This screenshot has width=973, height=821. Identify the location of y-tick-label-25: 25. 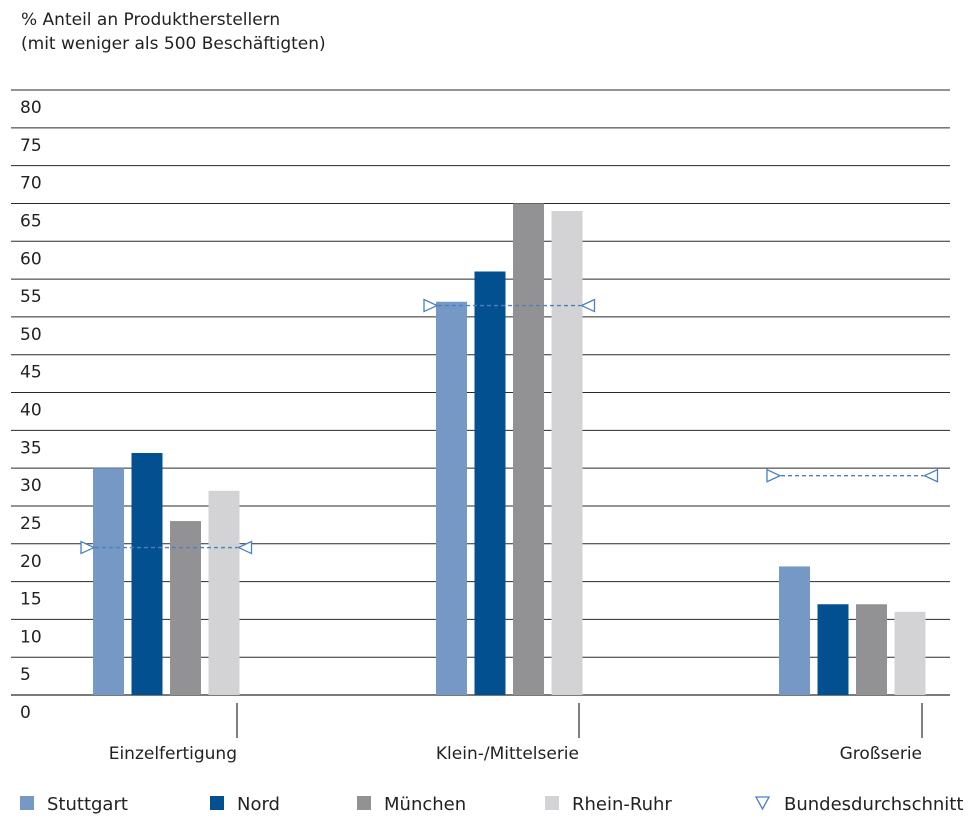
(31, 524).